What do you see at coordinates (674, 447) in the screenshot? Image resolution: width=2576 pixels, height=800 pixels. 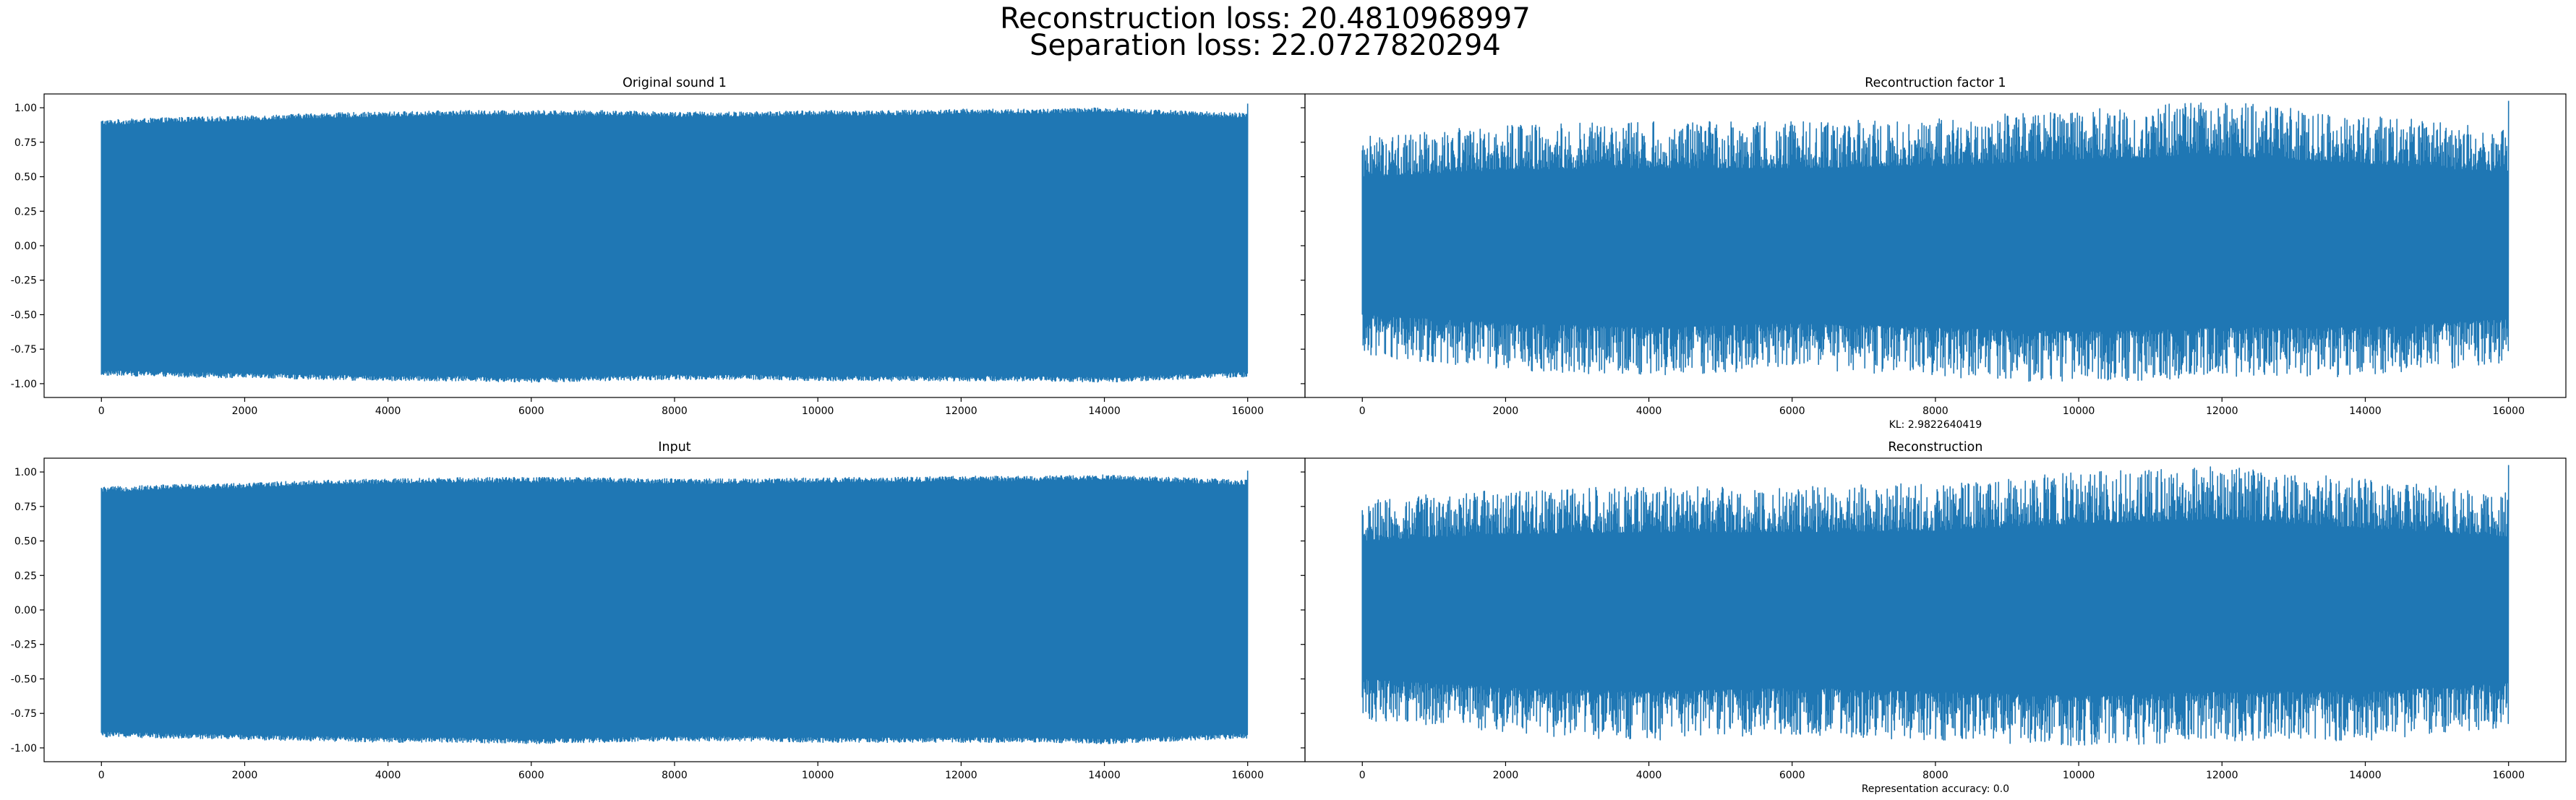 I see `panel-title: Input` at bounding box center [674, 447].